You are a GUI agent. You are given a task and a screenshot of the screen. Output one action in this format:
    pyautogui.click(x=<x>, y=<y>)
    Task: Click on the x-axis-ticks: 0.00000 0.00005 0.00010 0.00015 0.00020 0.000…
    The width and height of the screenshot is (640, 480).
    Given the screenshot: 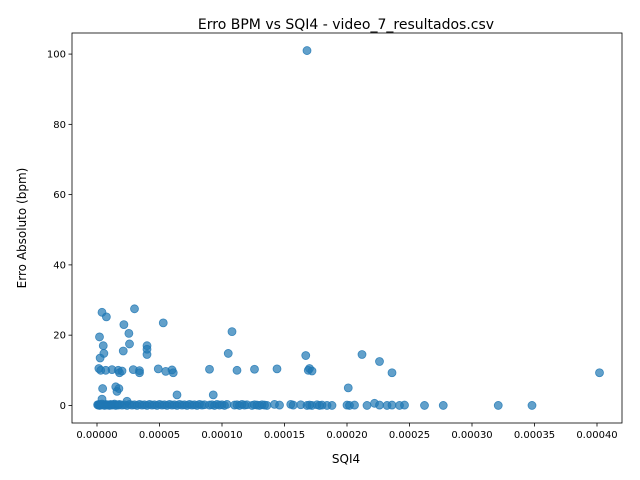 What is the action you would take?
    pyautogui.click(x=347, y=432)
    